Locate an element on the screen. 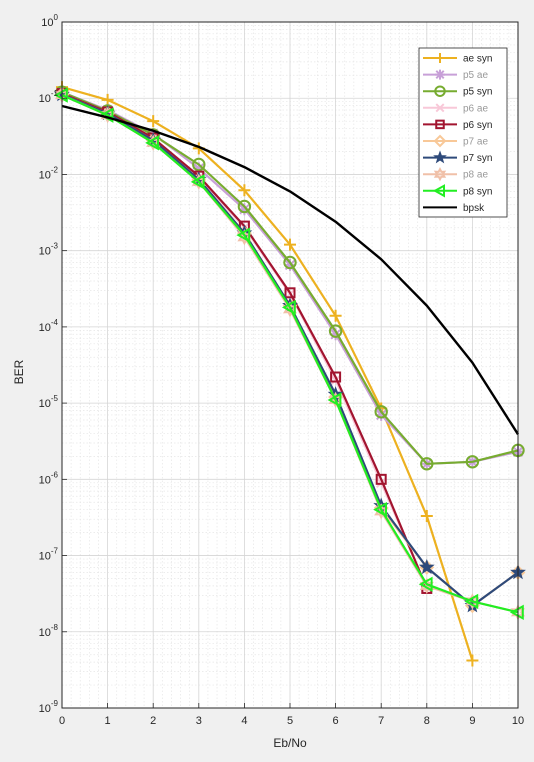 This screenshot has width=534, height=762. legend-label: p5 ae is located at coordinates (475, 75).